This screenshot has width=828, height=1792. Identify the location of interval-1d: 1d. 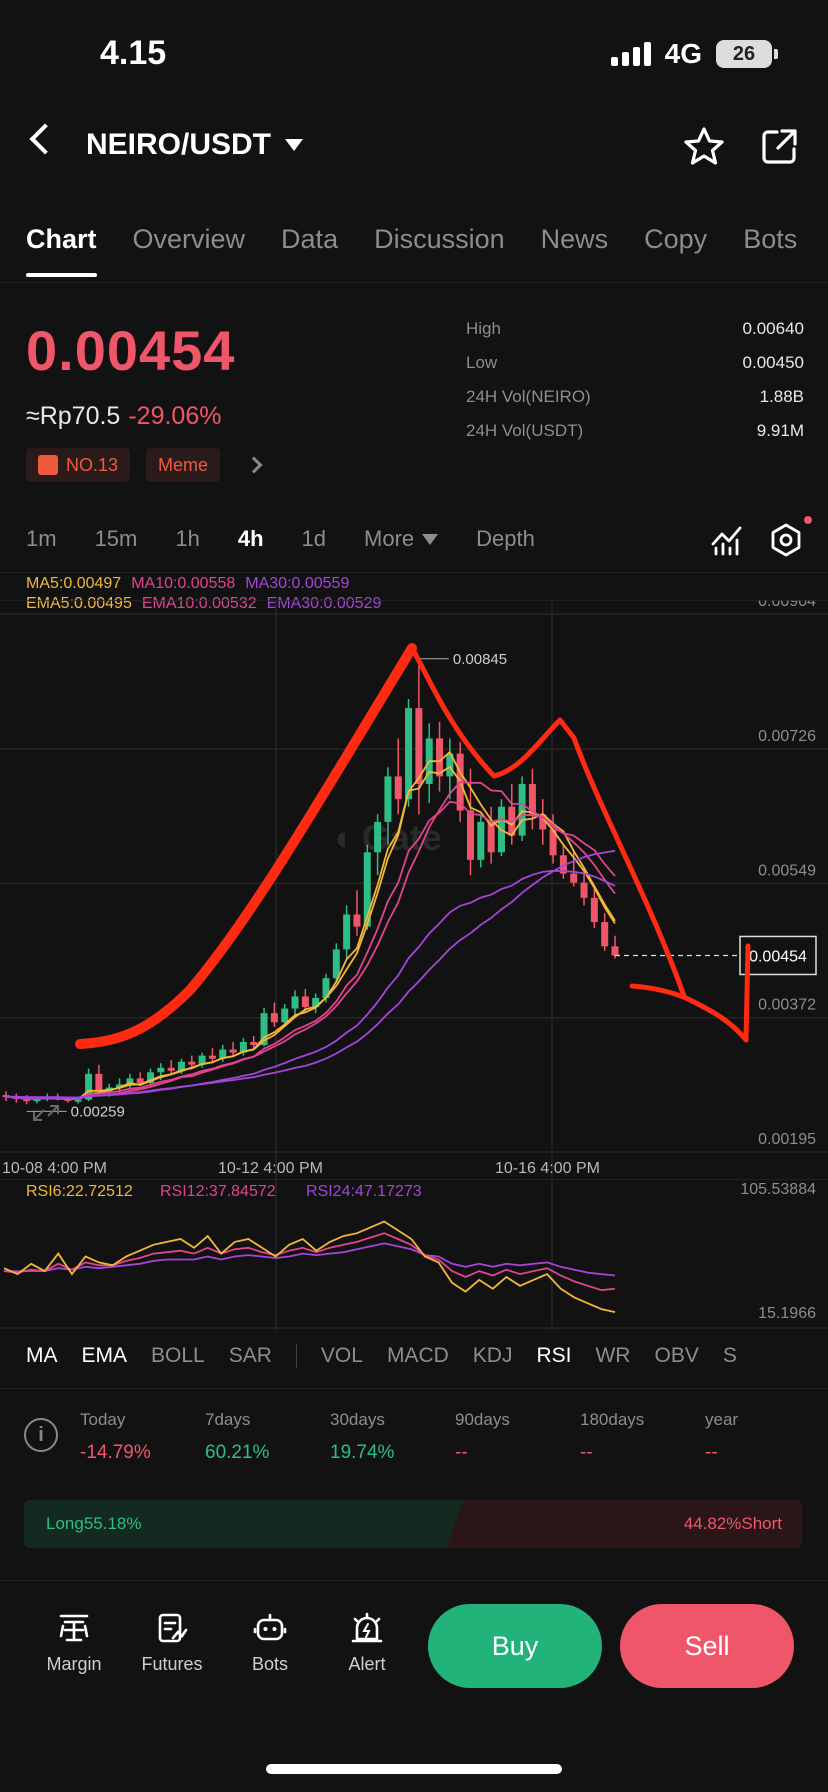
(314, 538).